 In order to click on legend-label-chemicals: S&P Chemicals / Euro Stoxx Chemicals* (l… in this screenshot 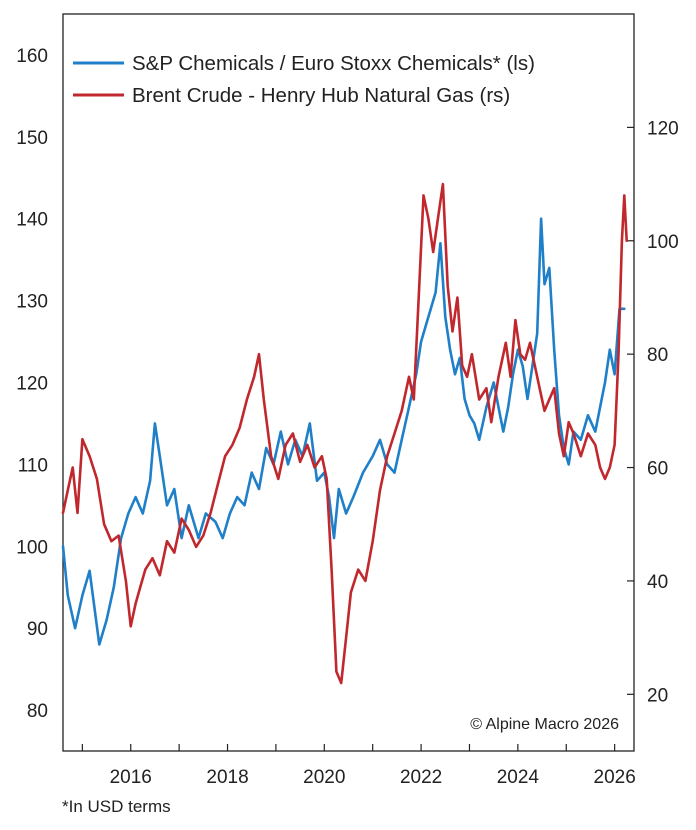, I will do `click(333, 63)`.